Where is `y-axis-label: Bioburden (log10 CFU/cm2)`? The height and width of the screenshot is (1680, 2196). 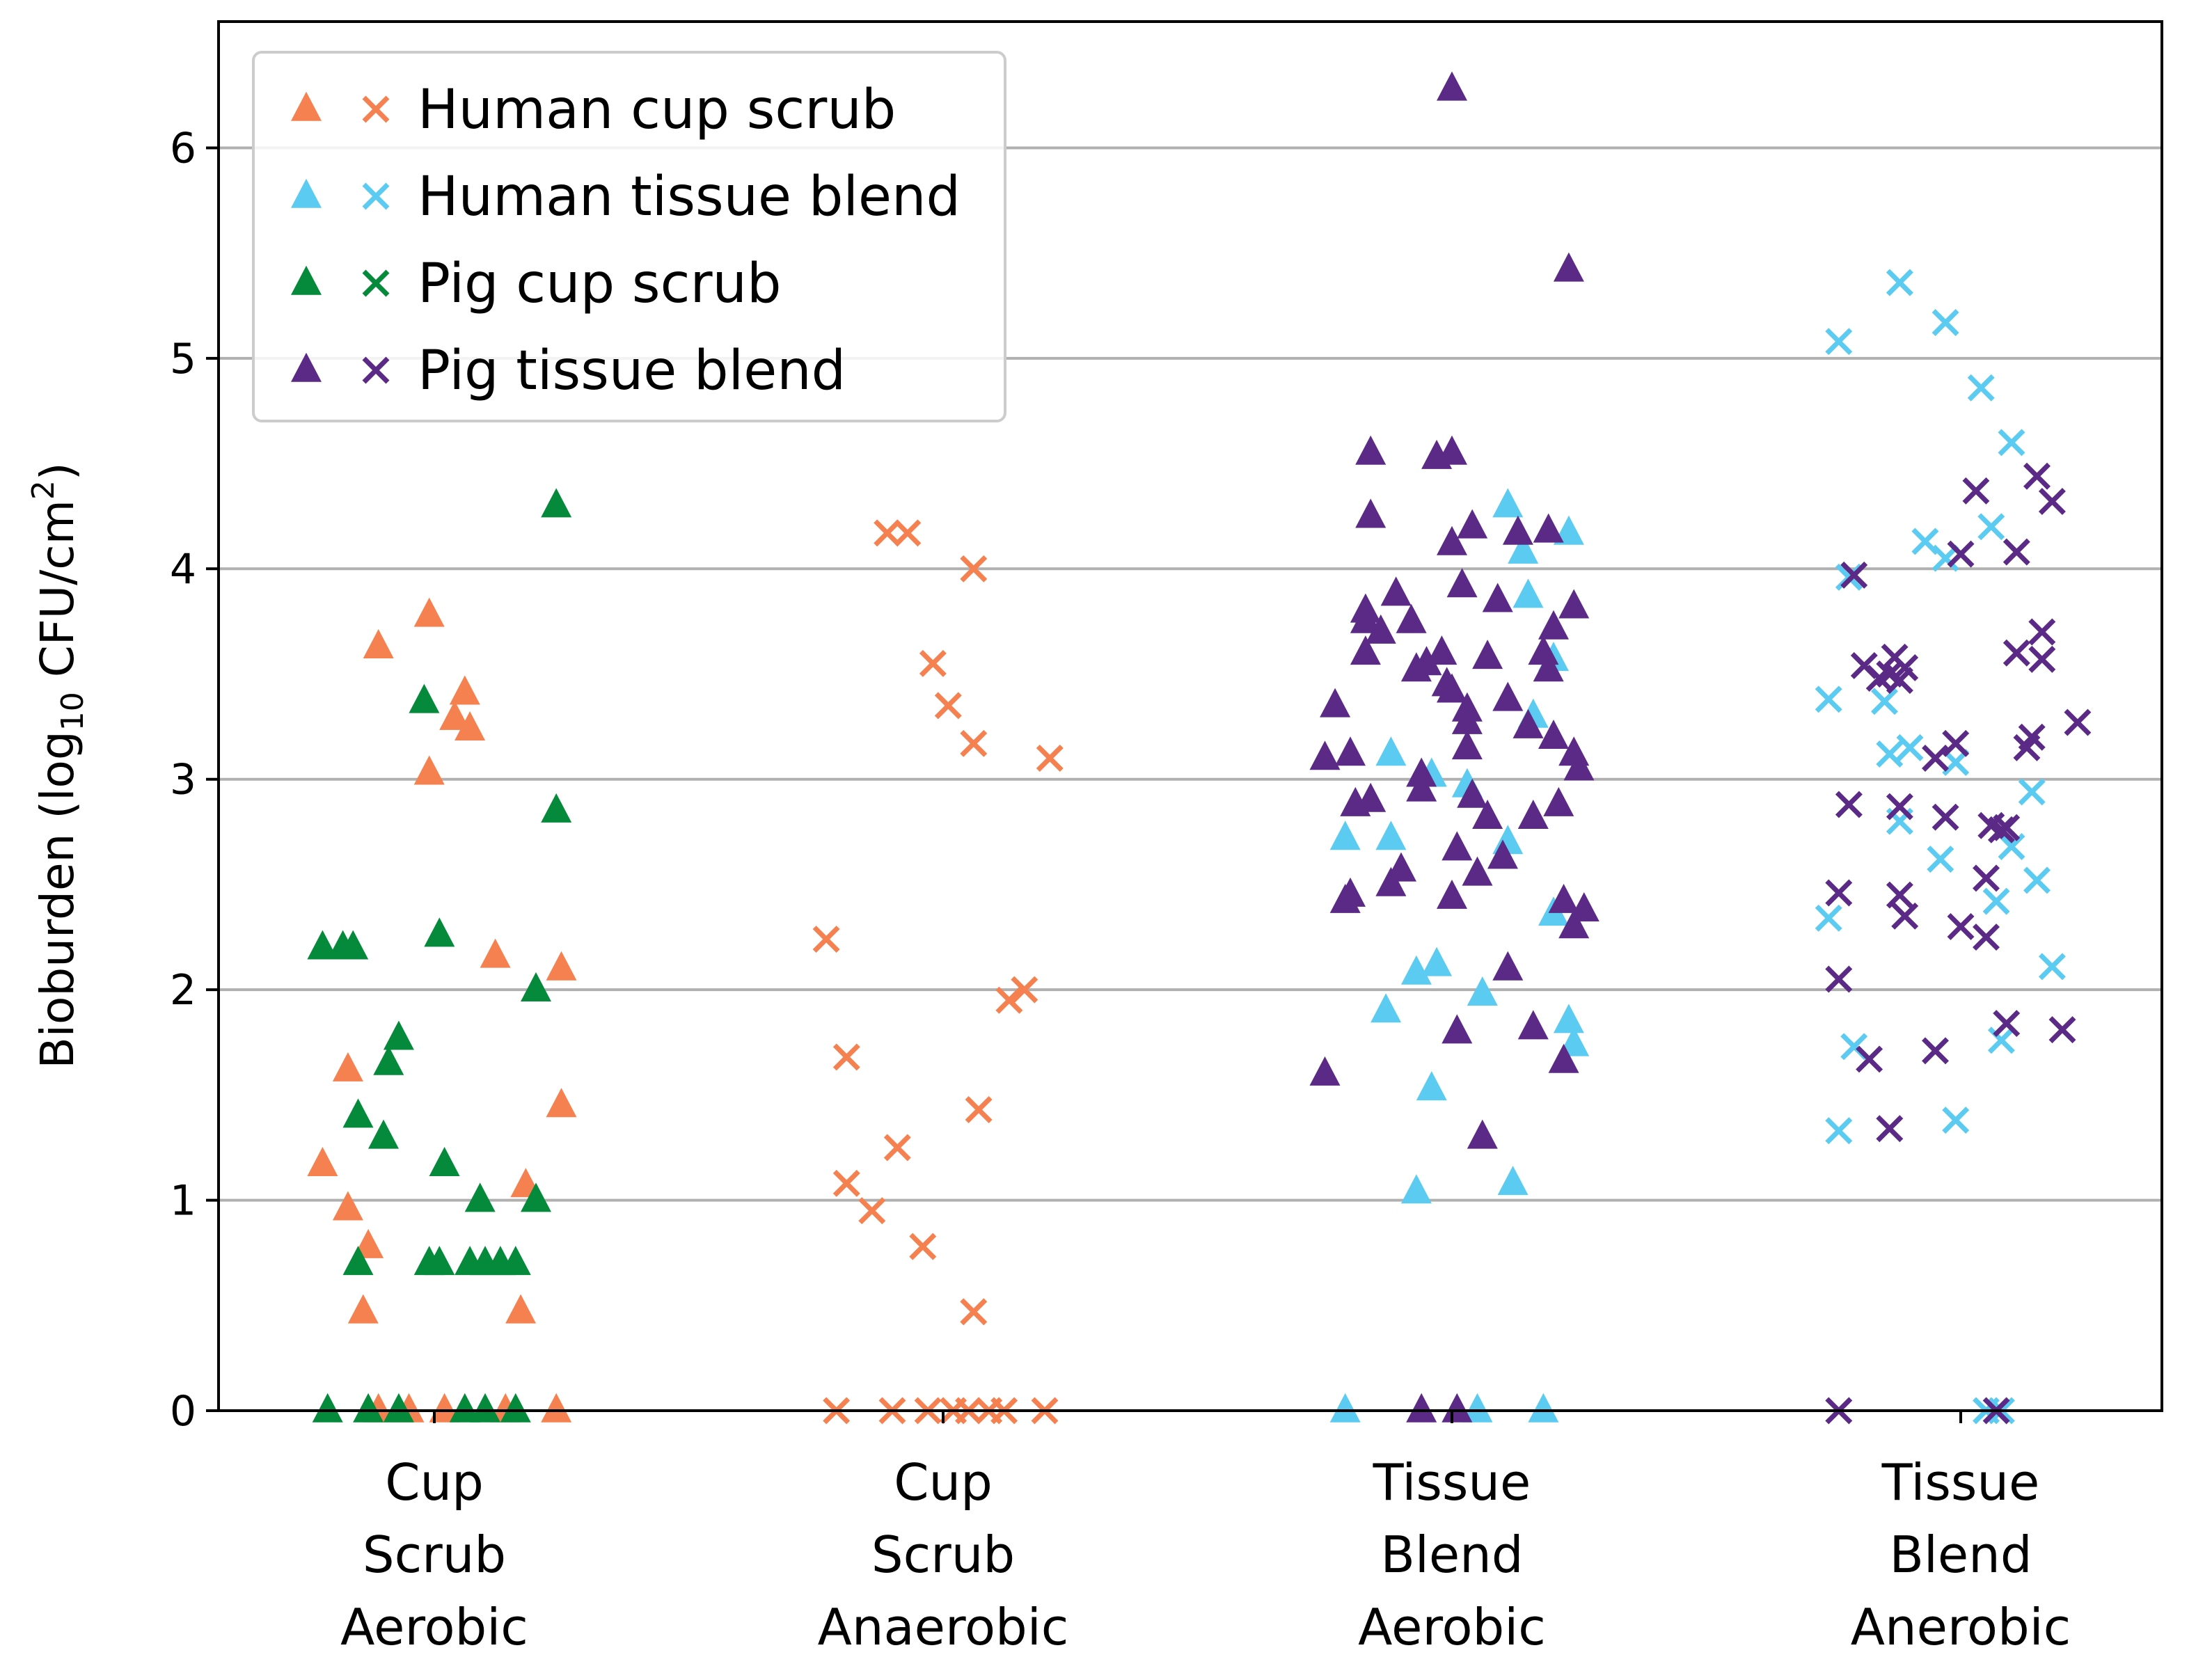 y-axis-label: Bioburden (log10 CFU/cm2) is located at coordinates (58, 765).